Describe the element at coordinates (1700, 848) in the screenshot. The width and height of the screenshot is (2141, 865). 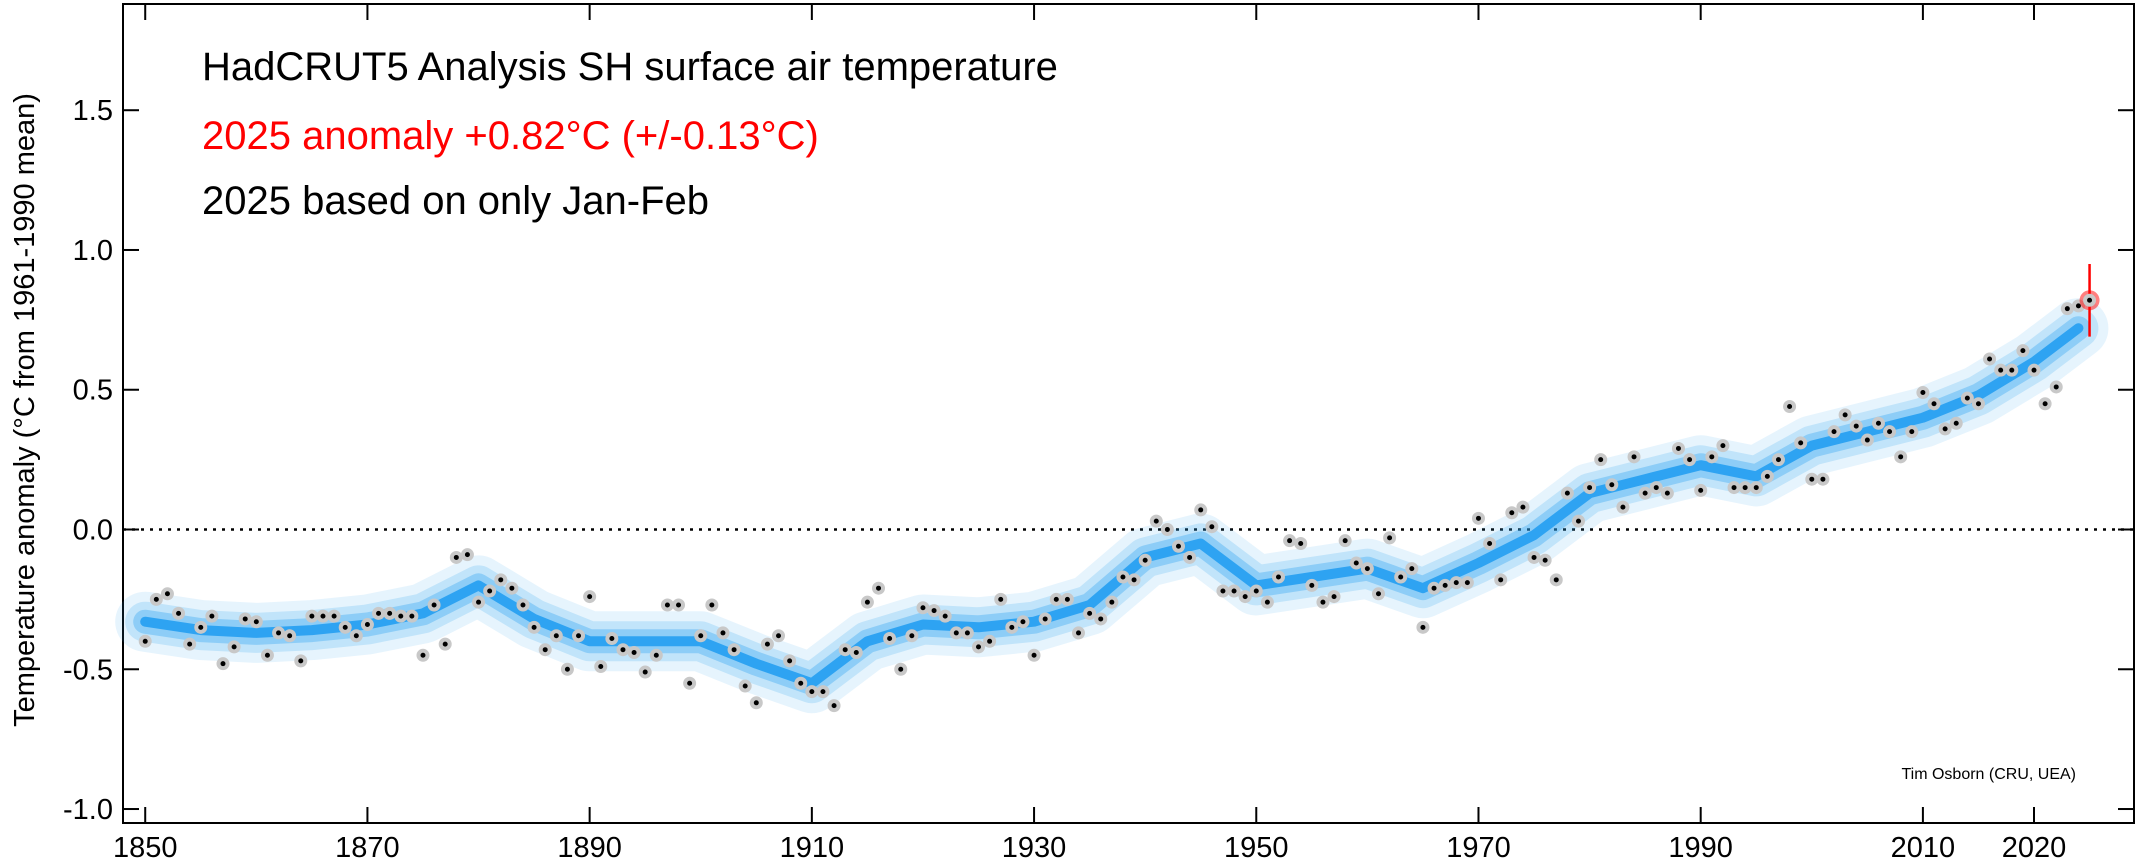
I see `x-tick-label: 1990` at that location.